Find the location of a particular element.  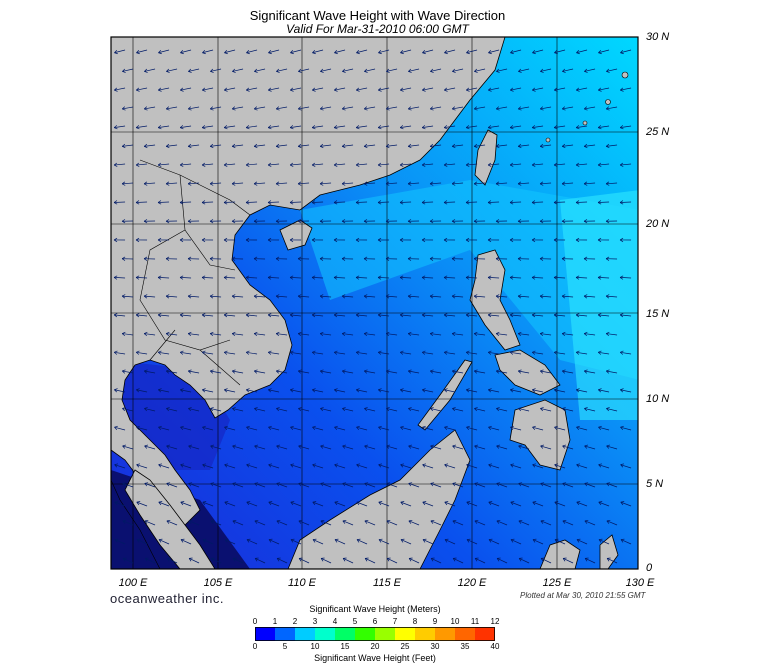

chart-subtitle: Valid For Mar-31-2010 06:00 GMT is located at coordinates (377, 29).